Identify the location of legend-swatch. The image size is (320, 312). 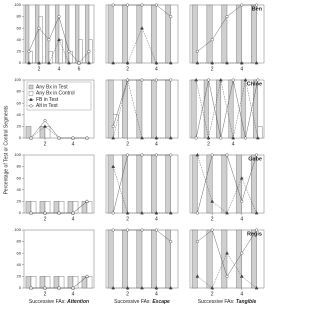
(31, 93).